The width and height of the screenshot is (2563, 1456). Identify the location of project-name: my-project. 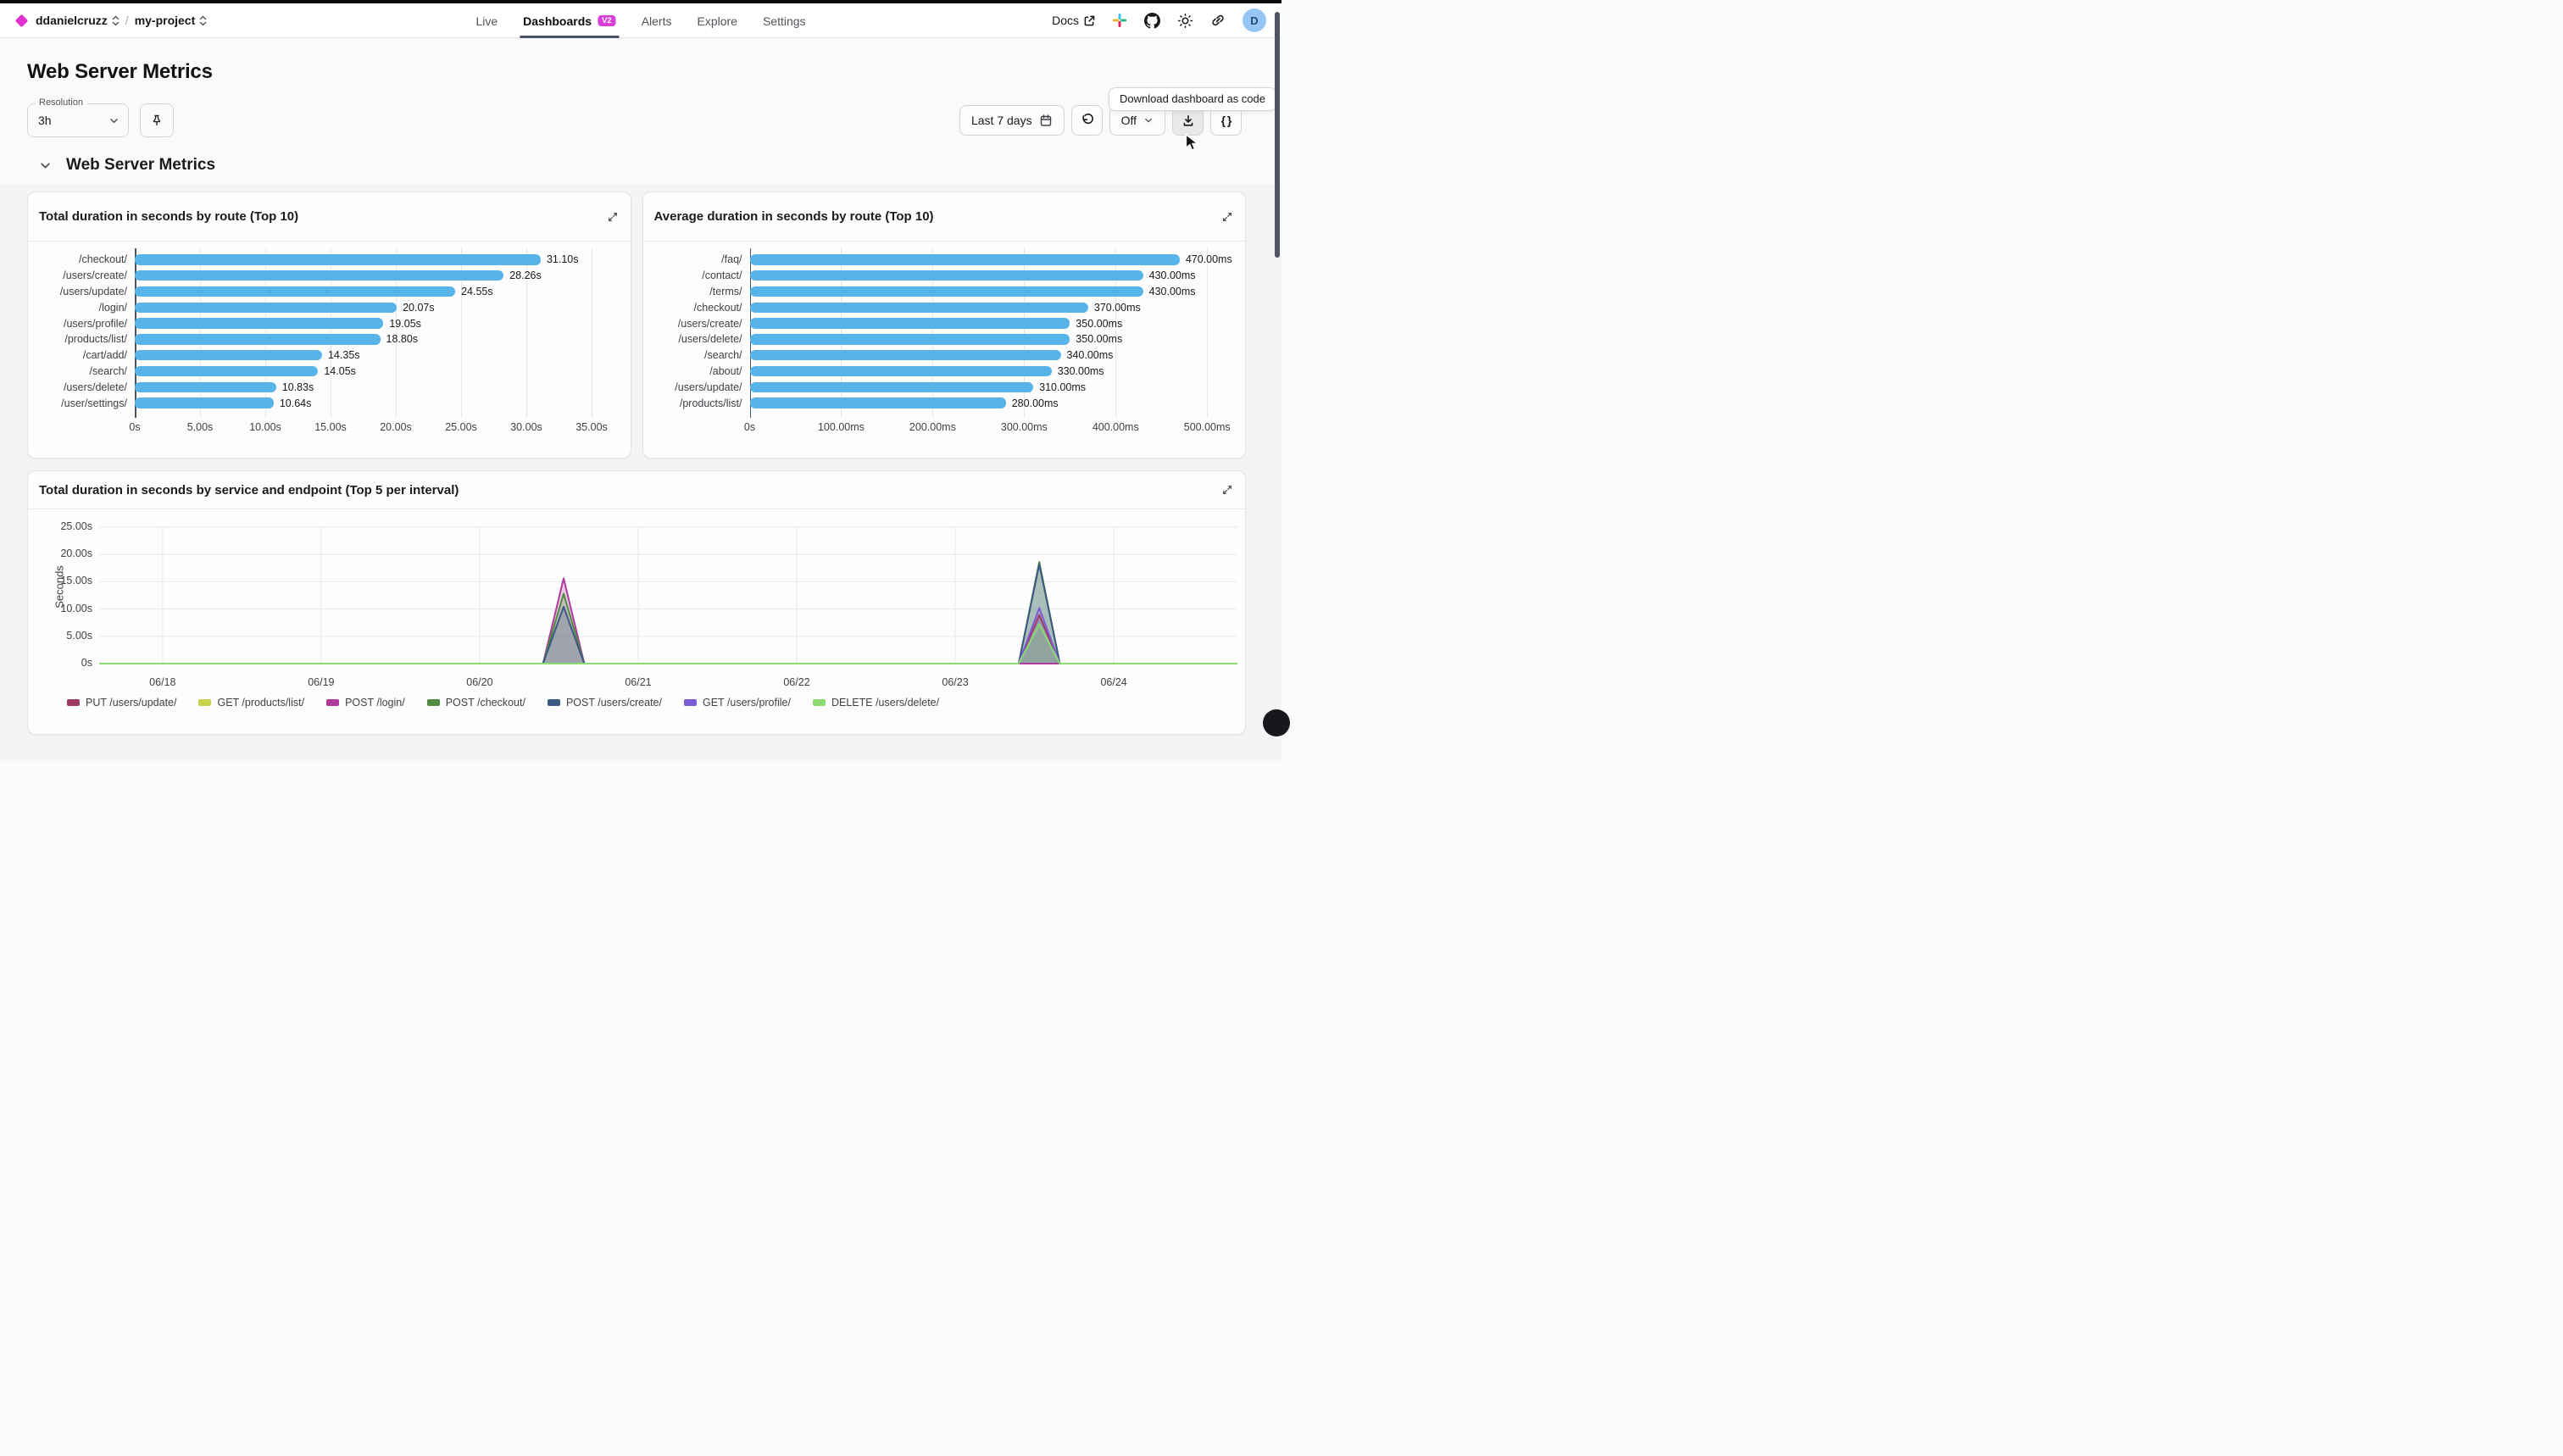
(165, 21).